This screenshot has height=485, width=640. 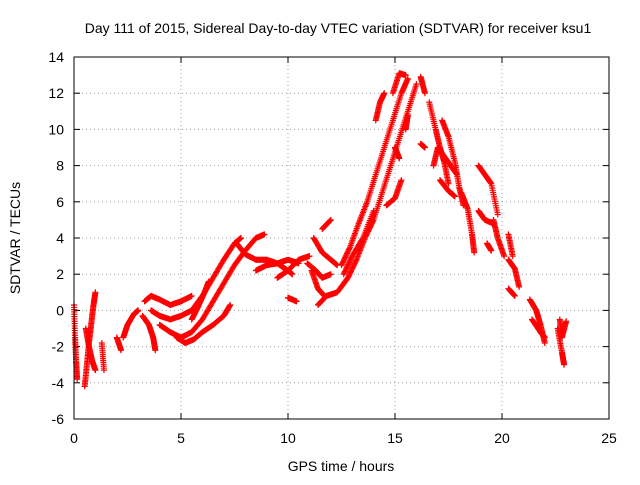 What do you see at coordinates (504, 256) in the screenshot?
I see `data-point-arc38` at bounding box center [504, 256].